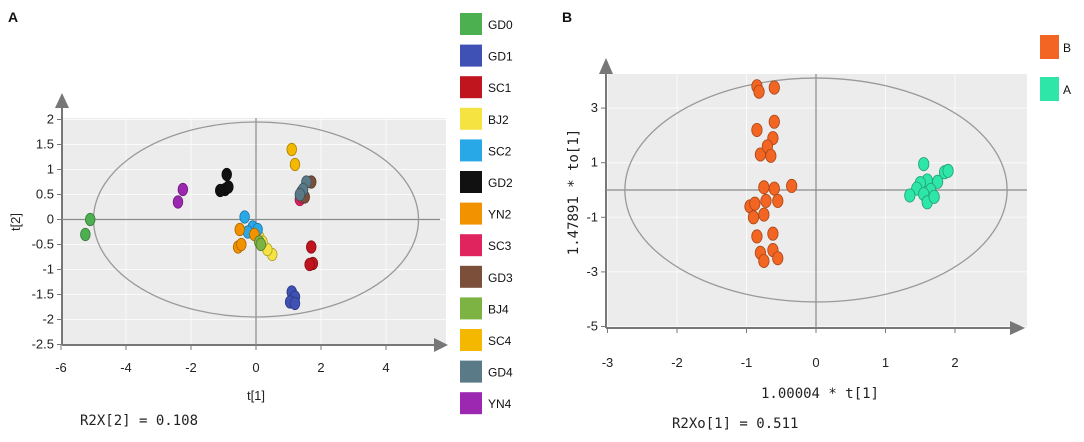 The image size is (1084, 442). What do you see at coordinates (608, 362) in the screenshot?
I see `x-tick-label: -3` at bounding box center [608, 362].